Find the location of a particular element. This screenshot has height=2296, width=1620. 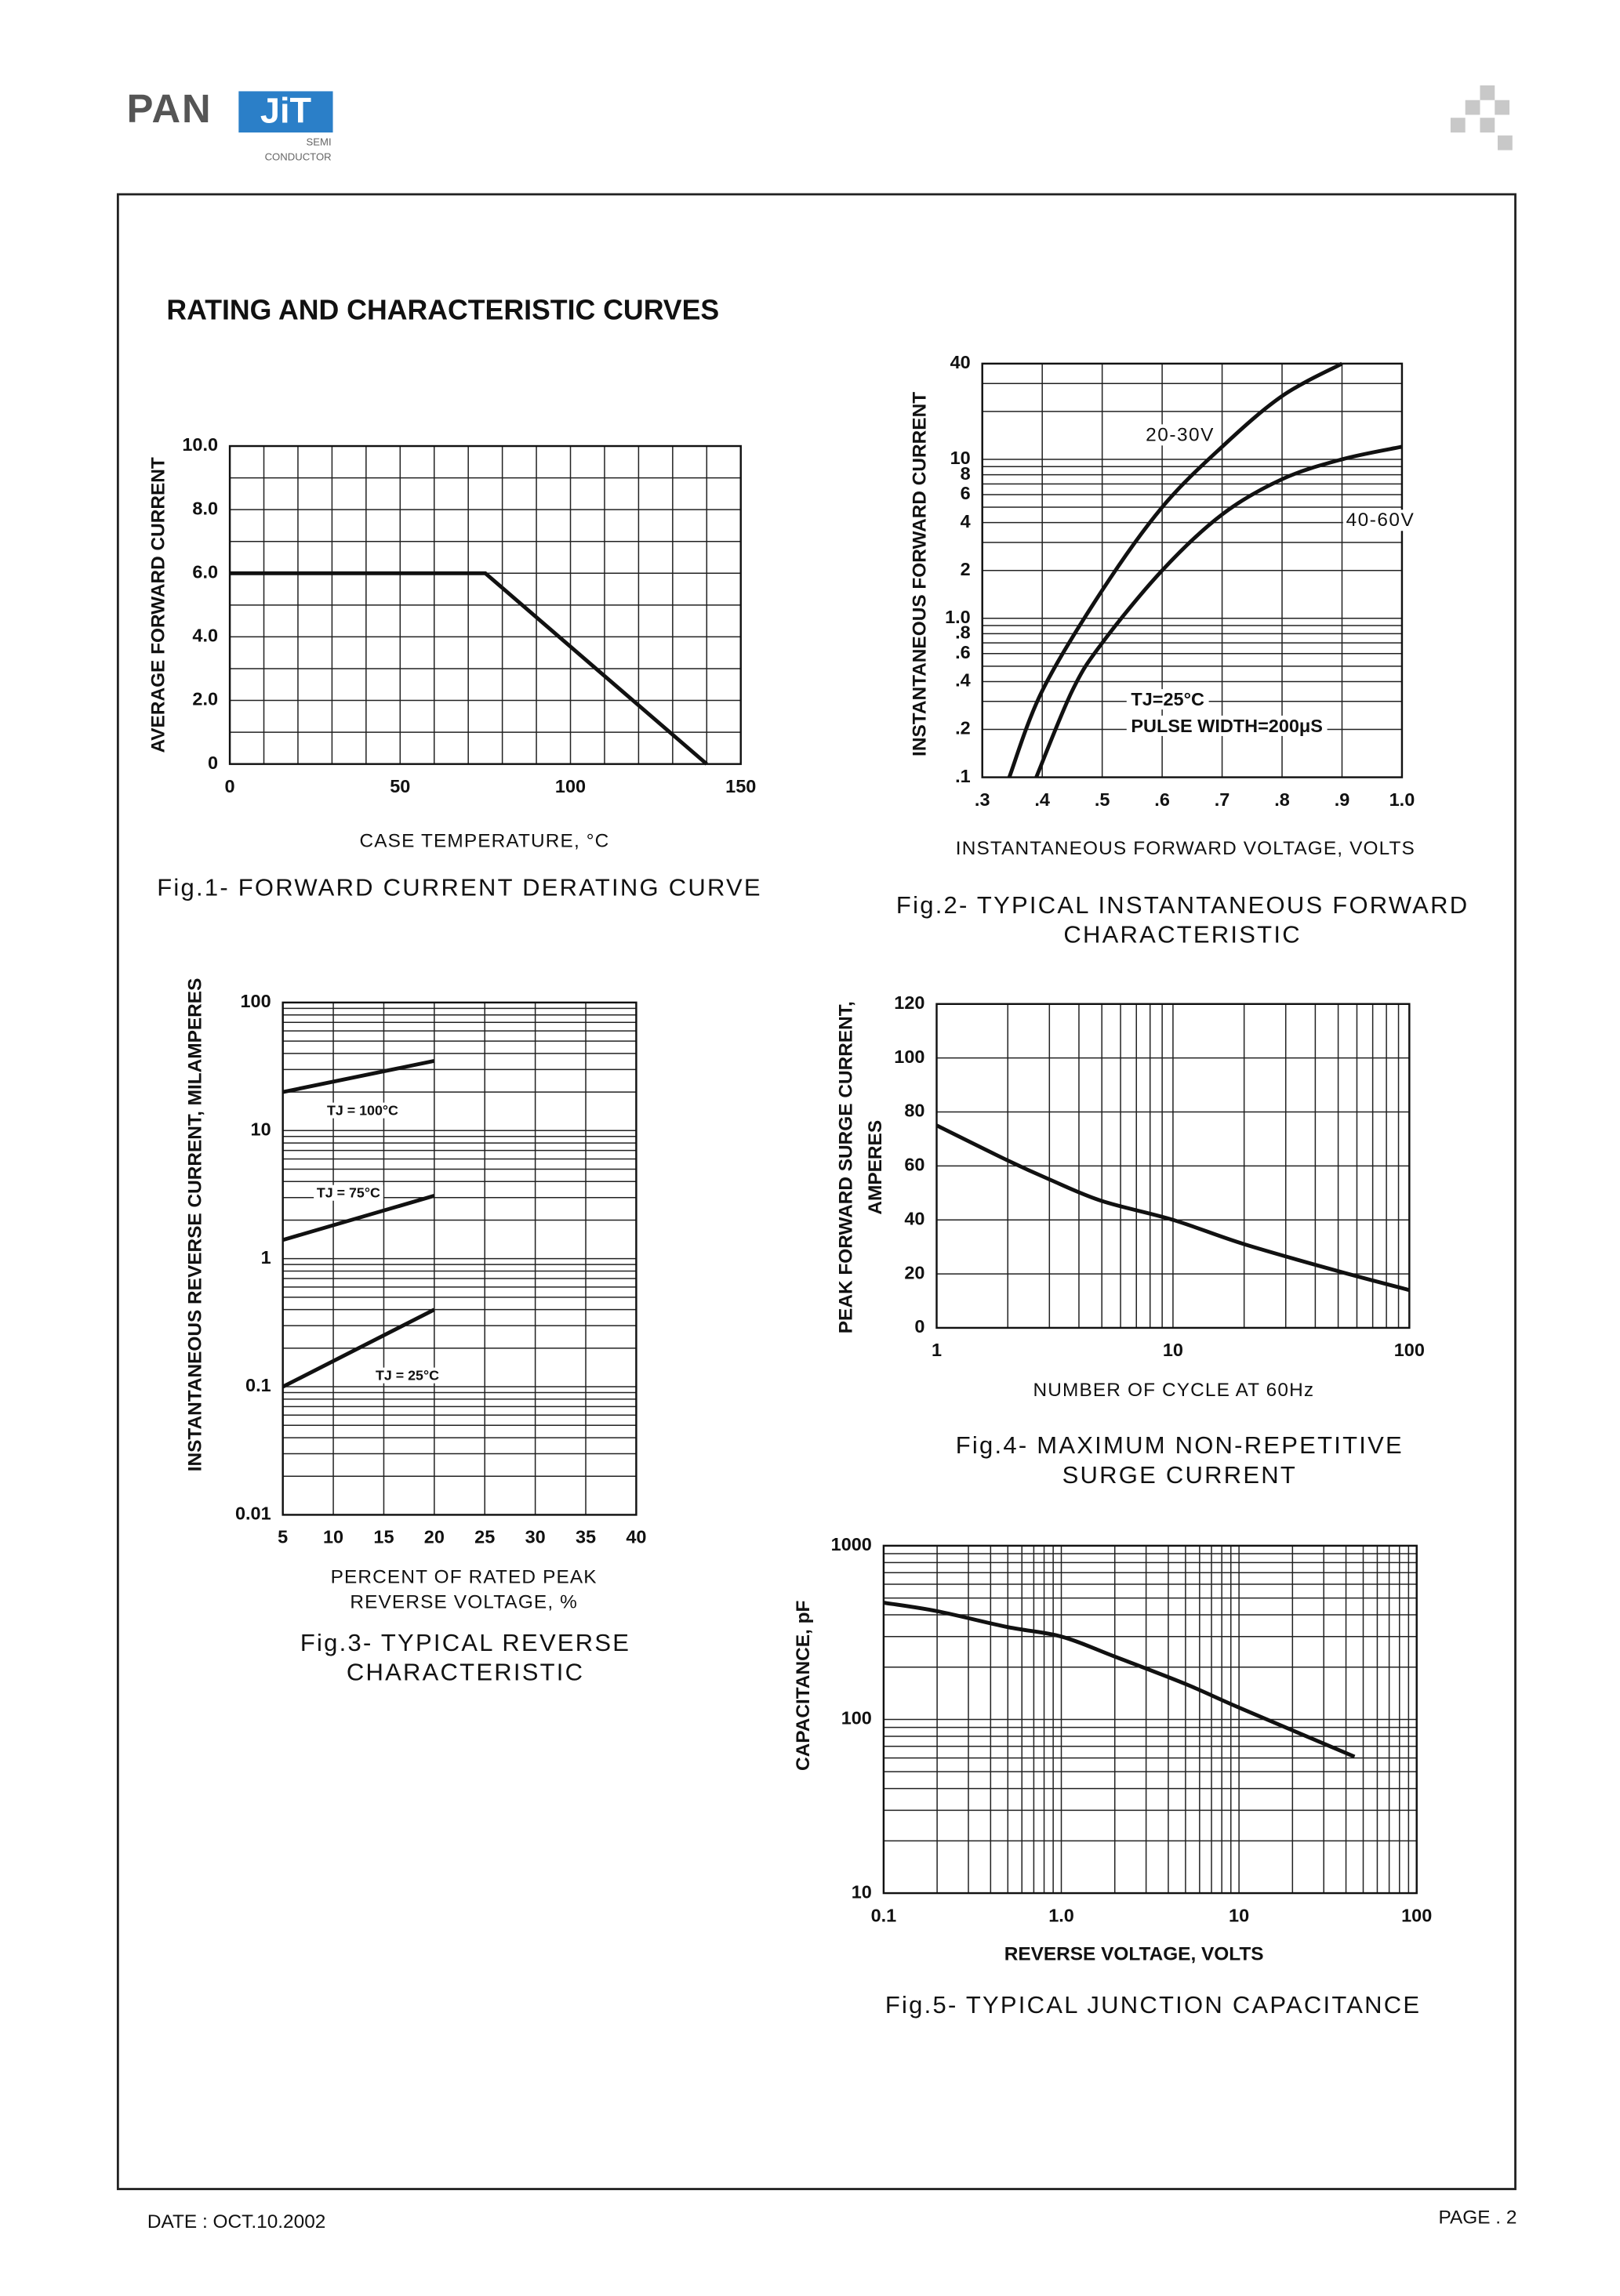

y-tick-label: 0.1 is located at coordinates (258, 1385).